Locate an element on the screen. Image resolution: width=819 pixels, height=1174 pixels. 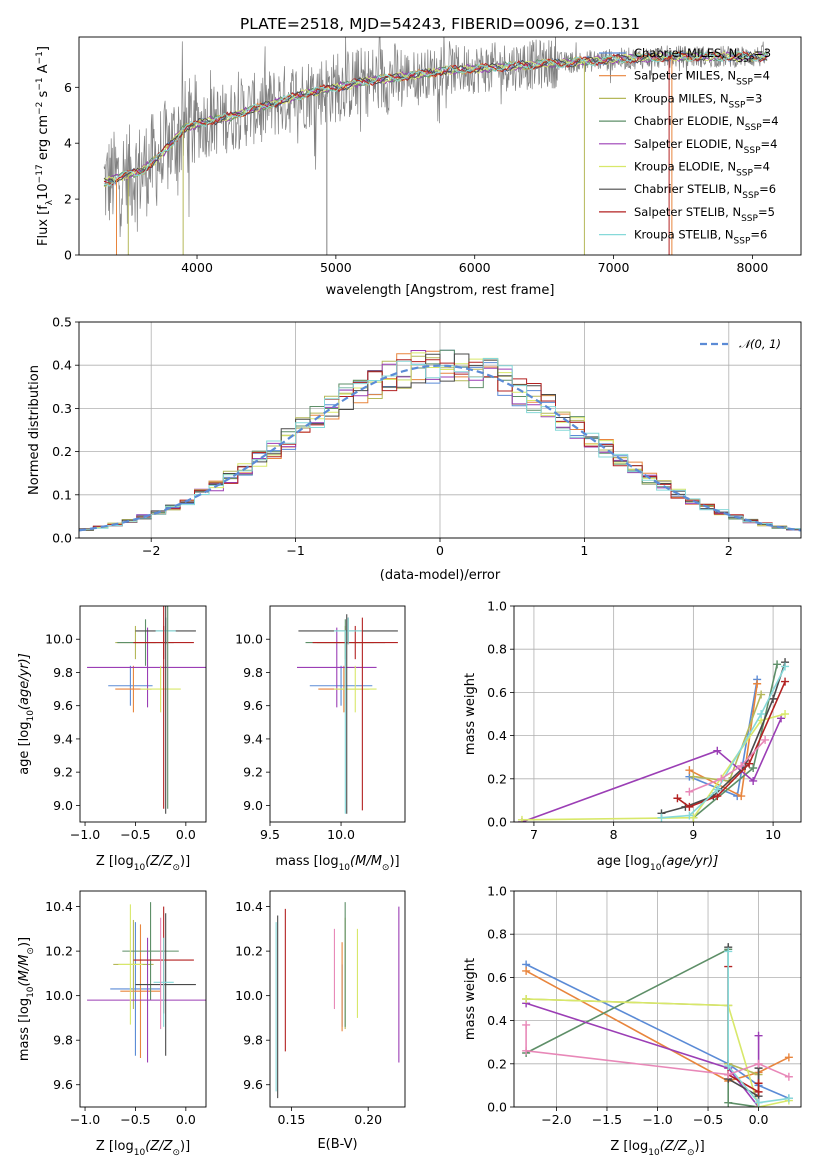
y-axis-label: Normed distribution is located at coordinates (34, 430).